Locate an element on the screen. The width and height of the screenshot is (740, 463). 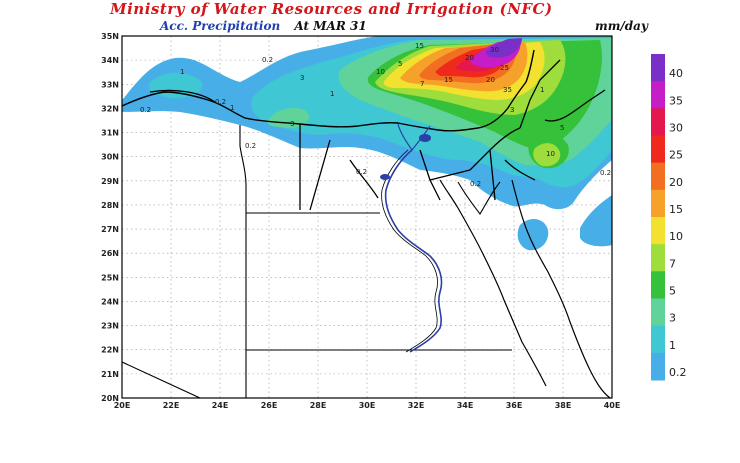
lat-label: 32N is located at coordinates (110, 108).